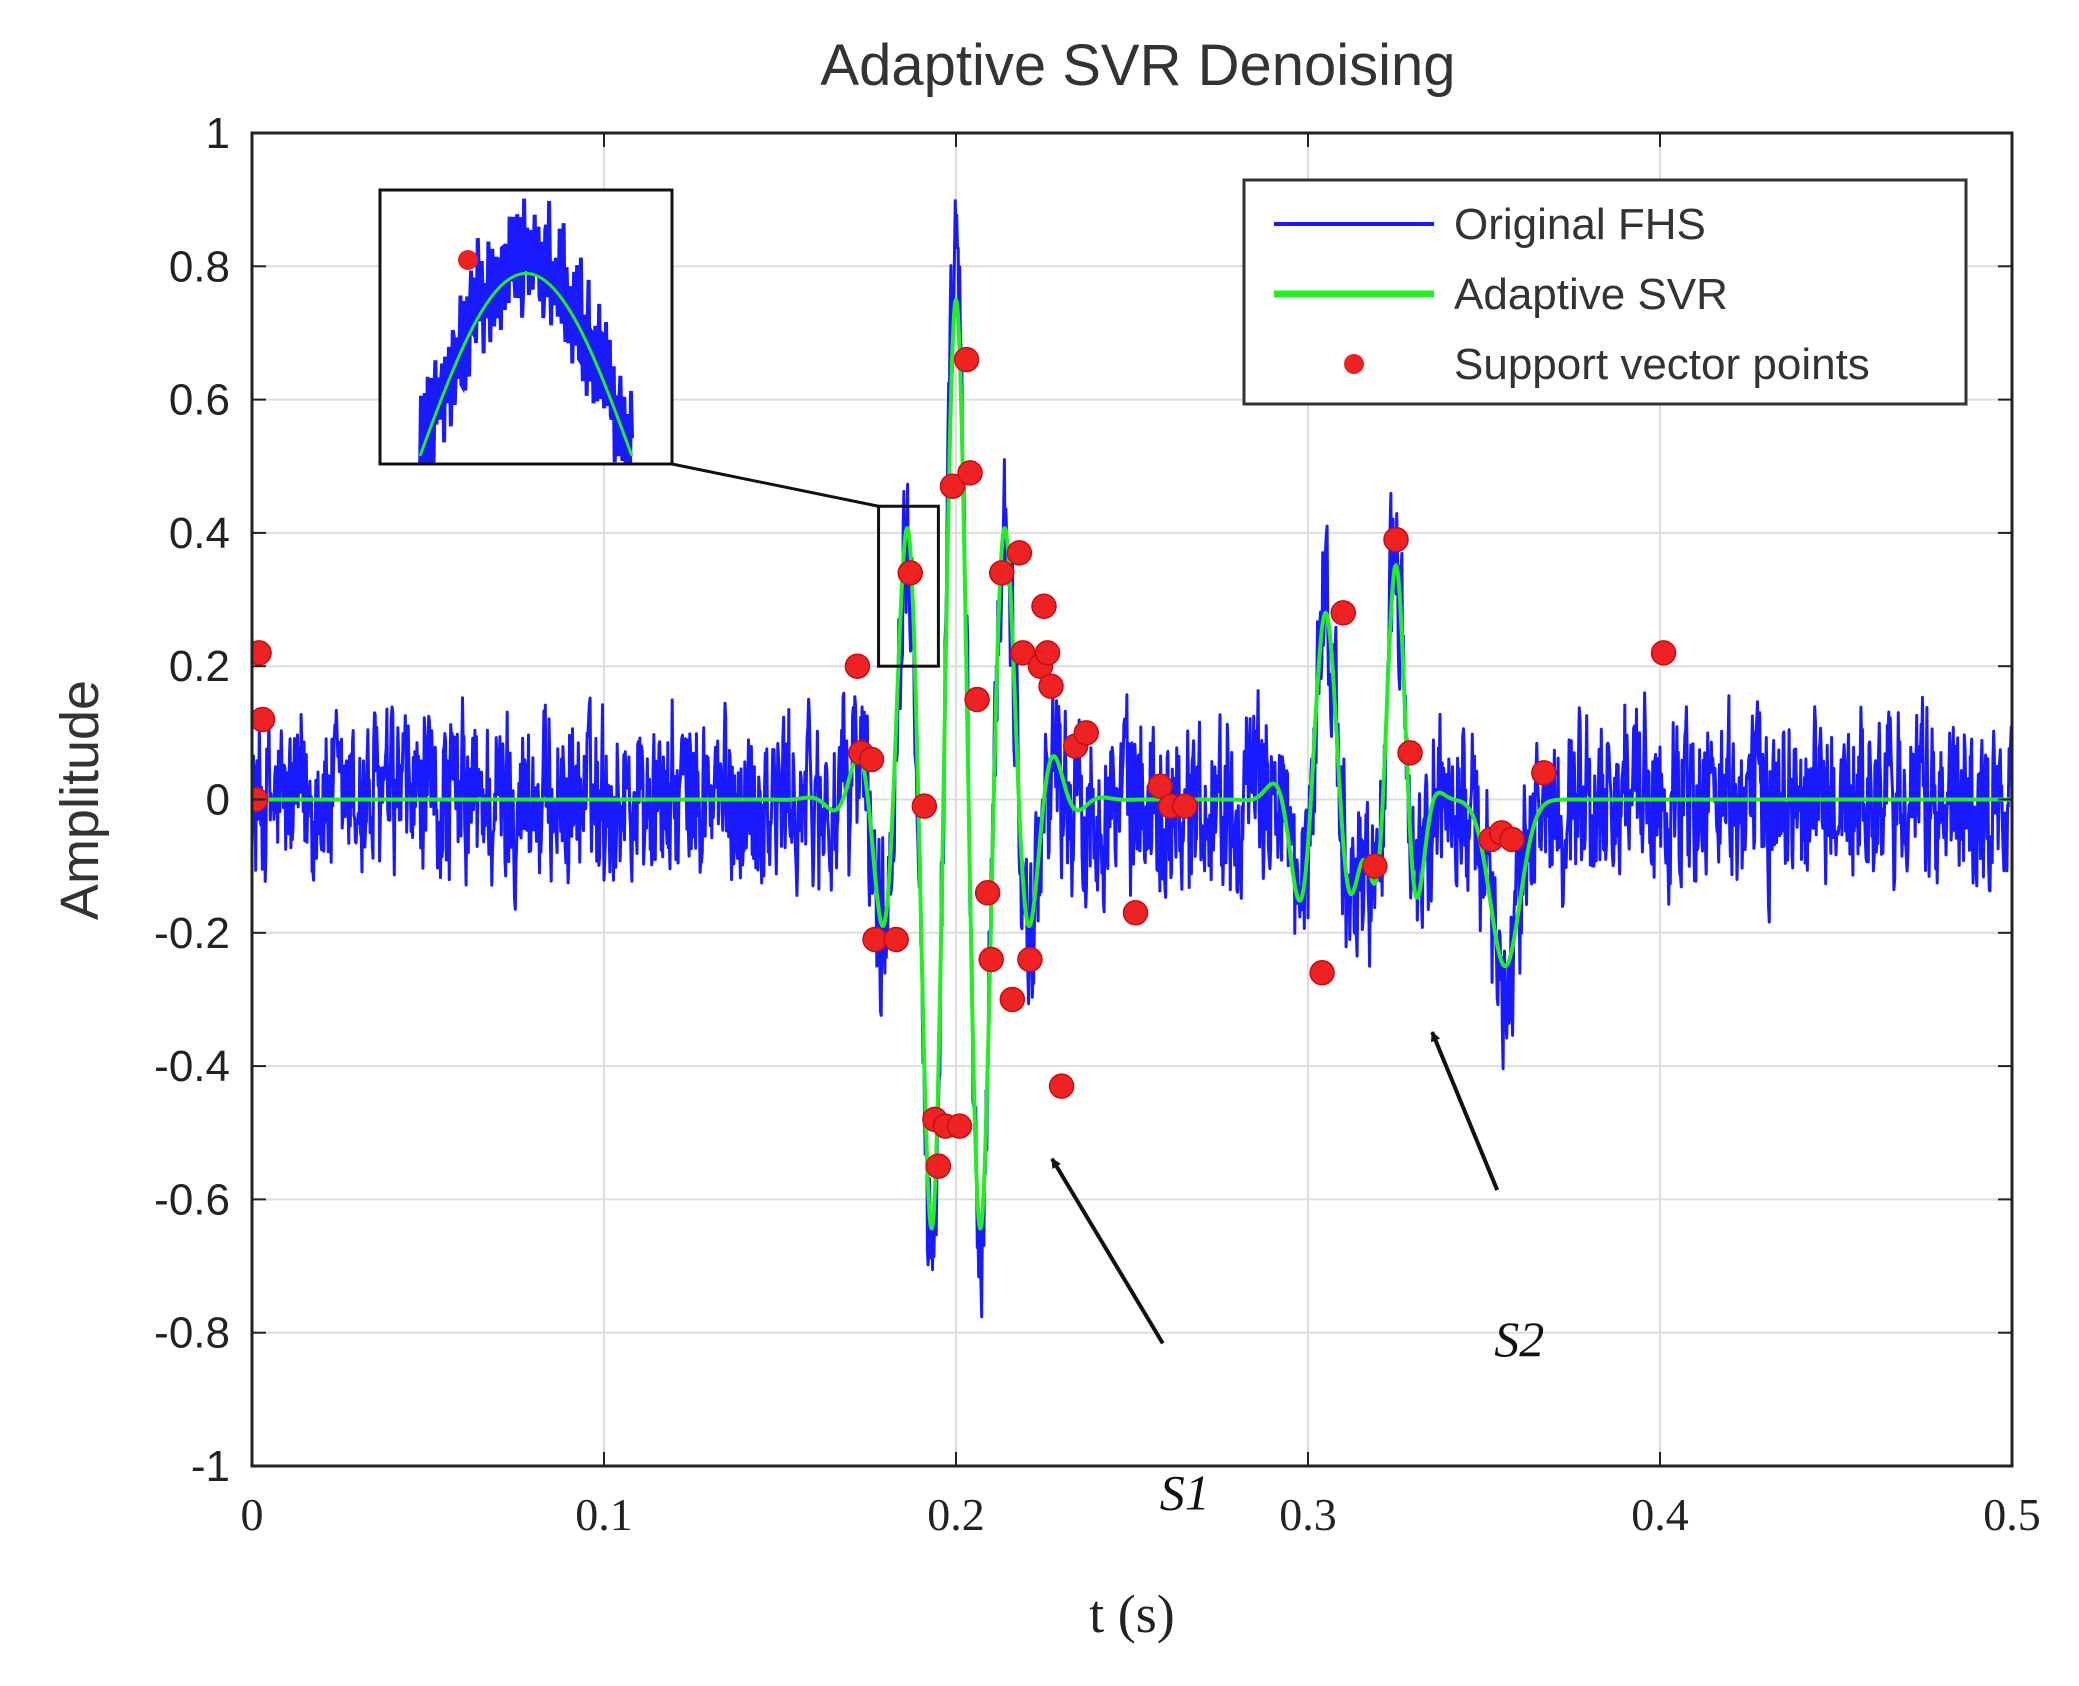 The height and width of the screenshot is (1686, 2079). I want to click on y-tick-label: -0.6, so click(192, 1199).